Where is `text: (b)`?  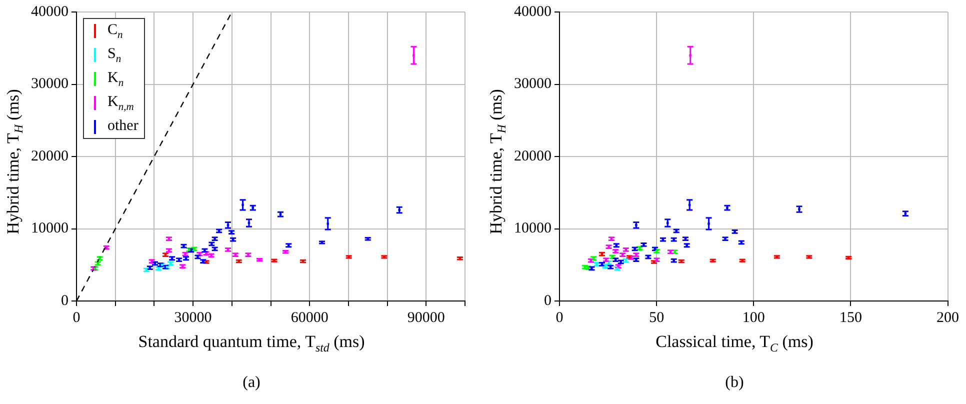
text: (b) is located at coordinates (734, 383).